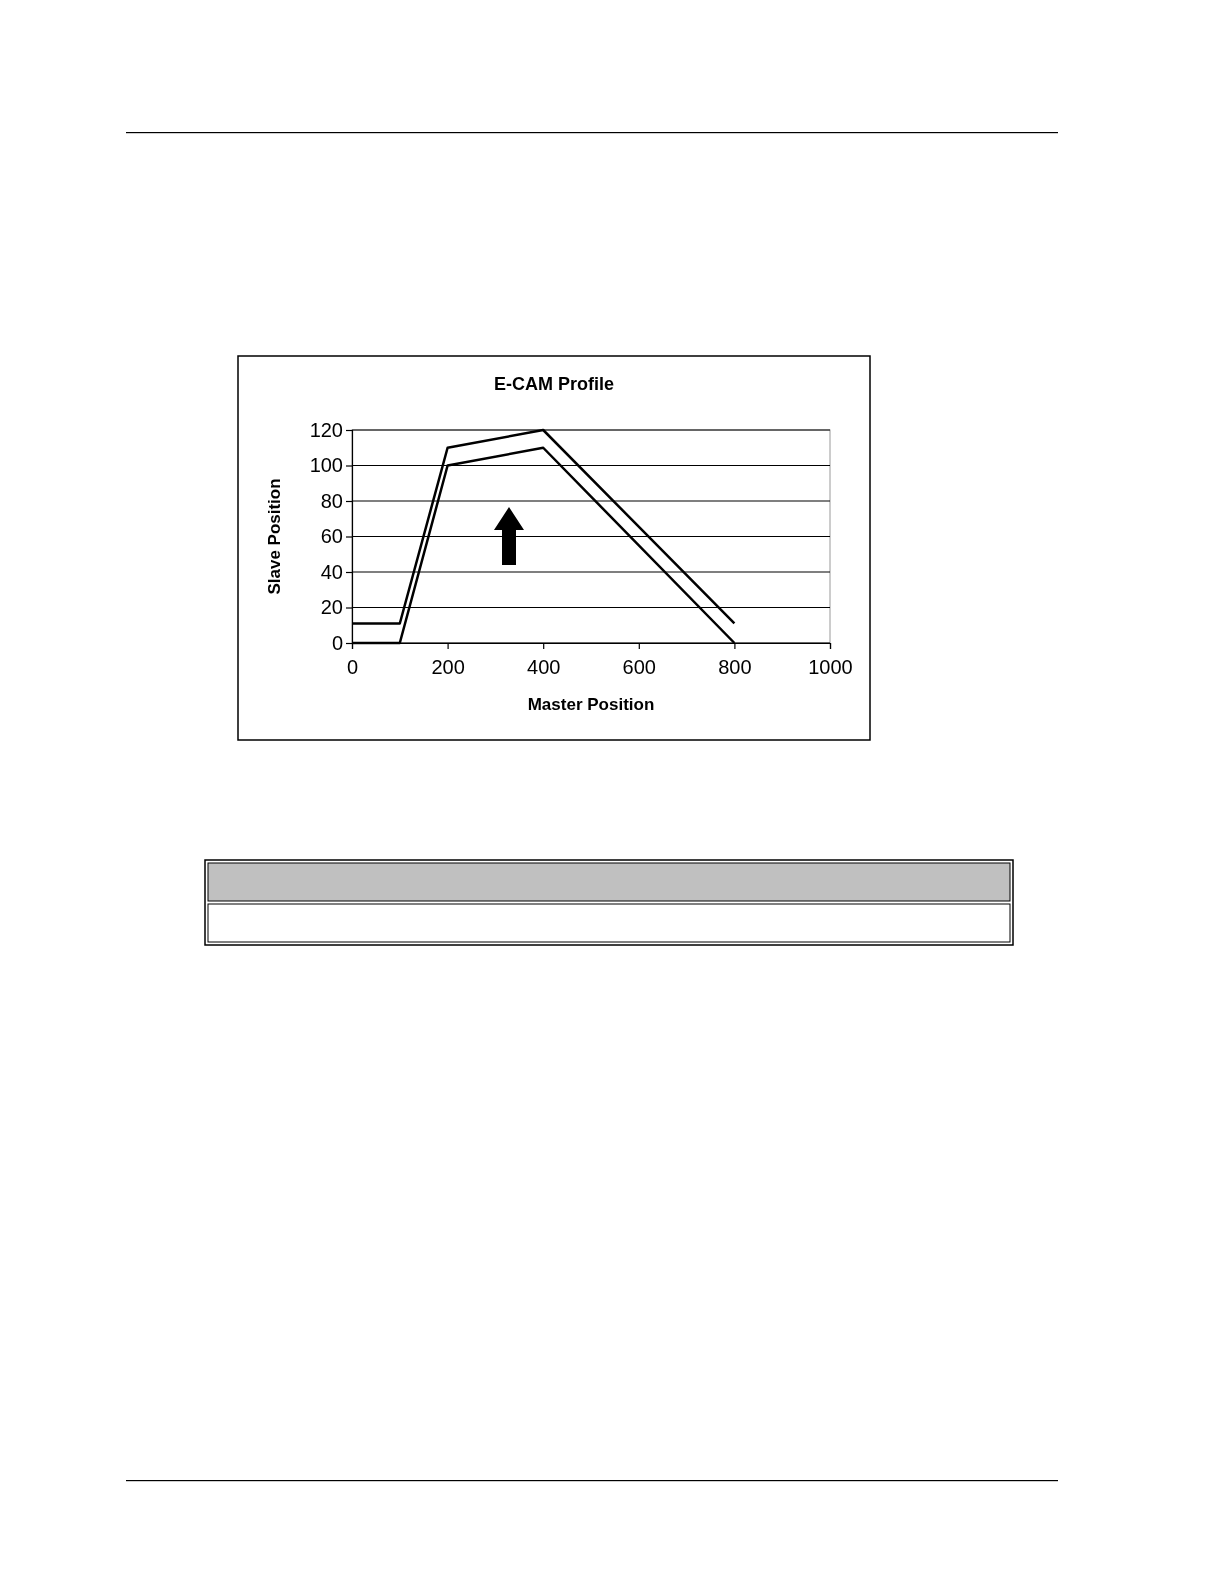  What do you see at coordinates (331, 500) in the screenshot?
I see `y-tick-label: 80` at bounding box center [331, 500].